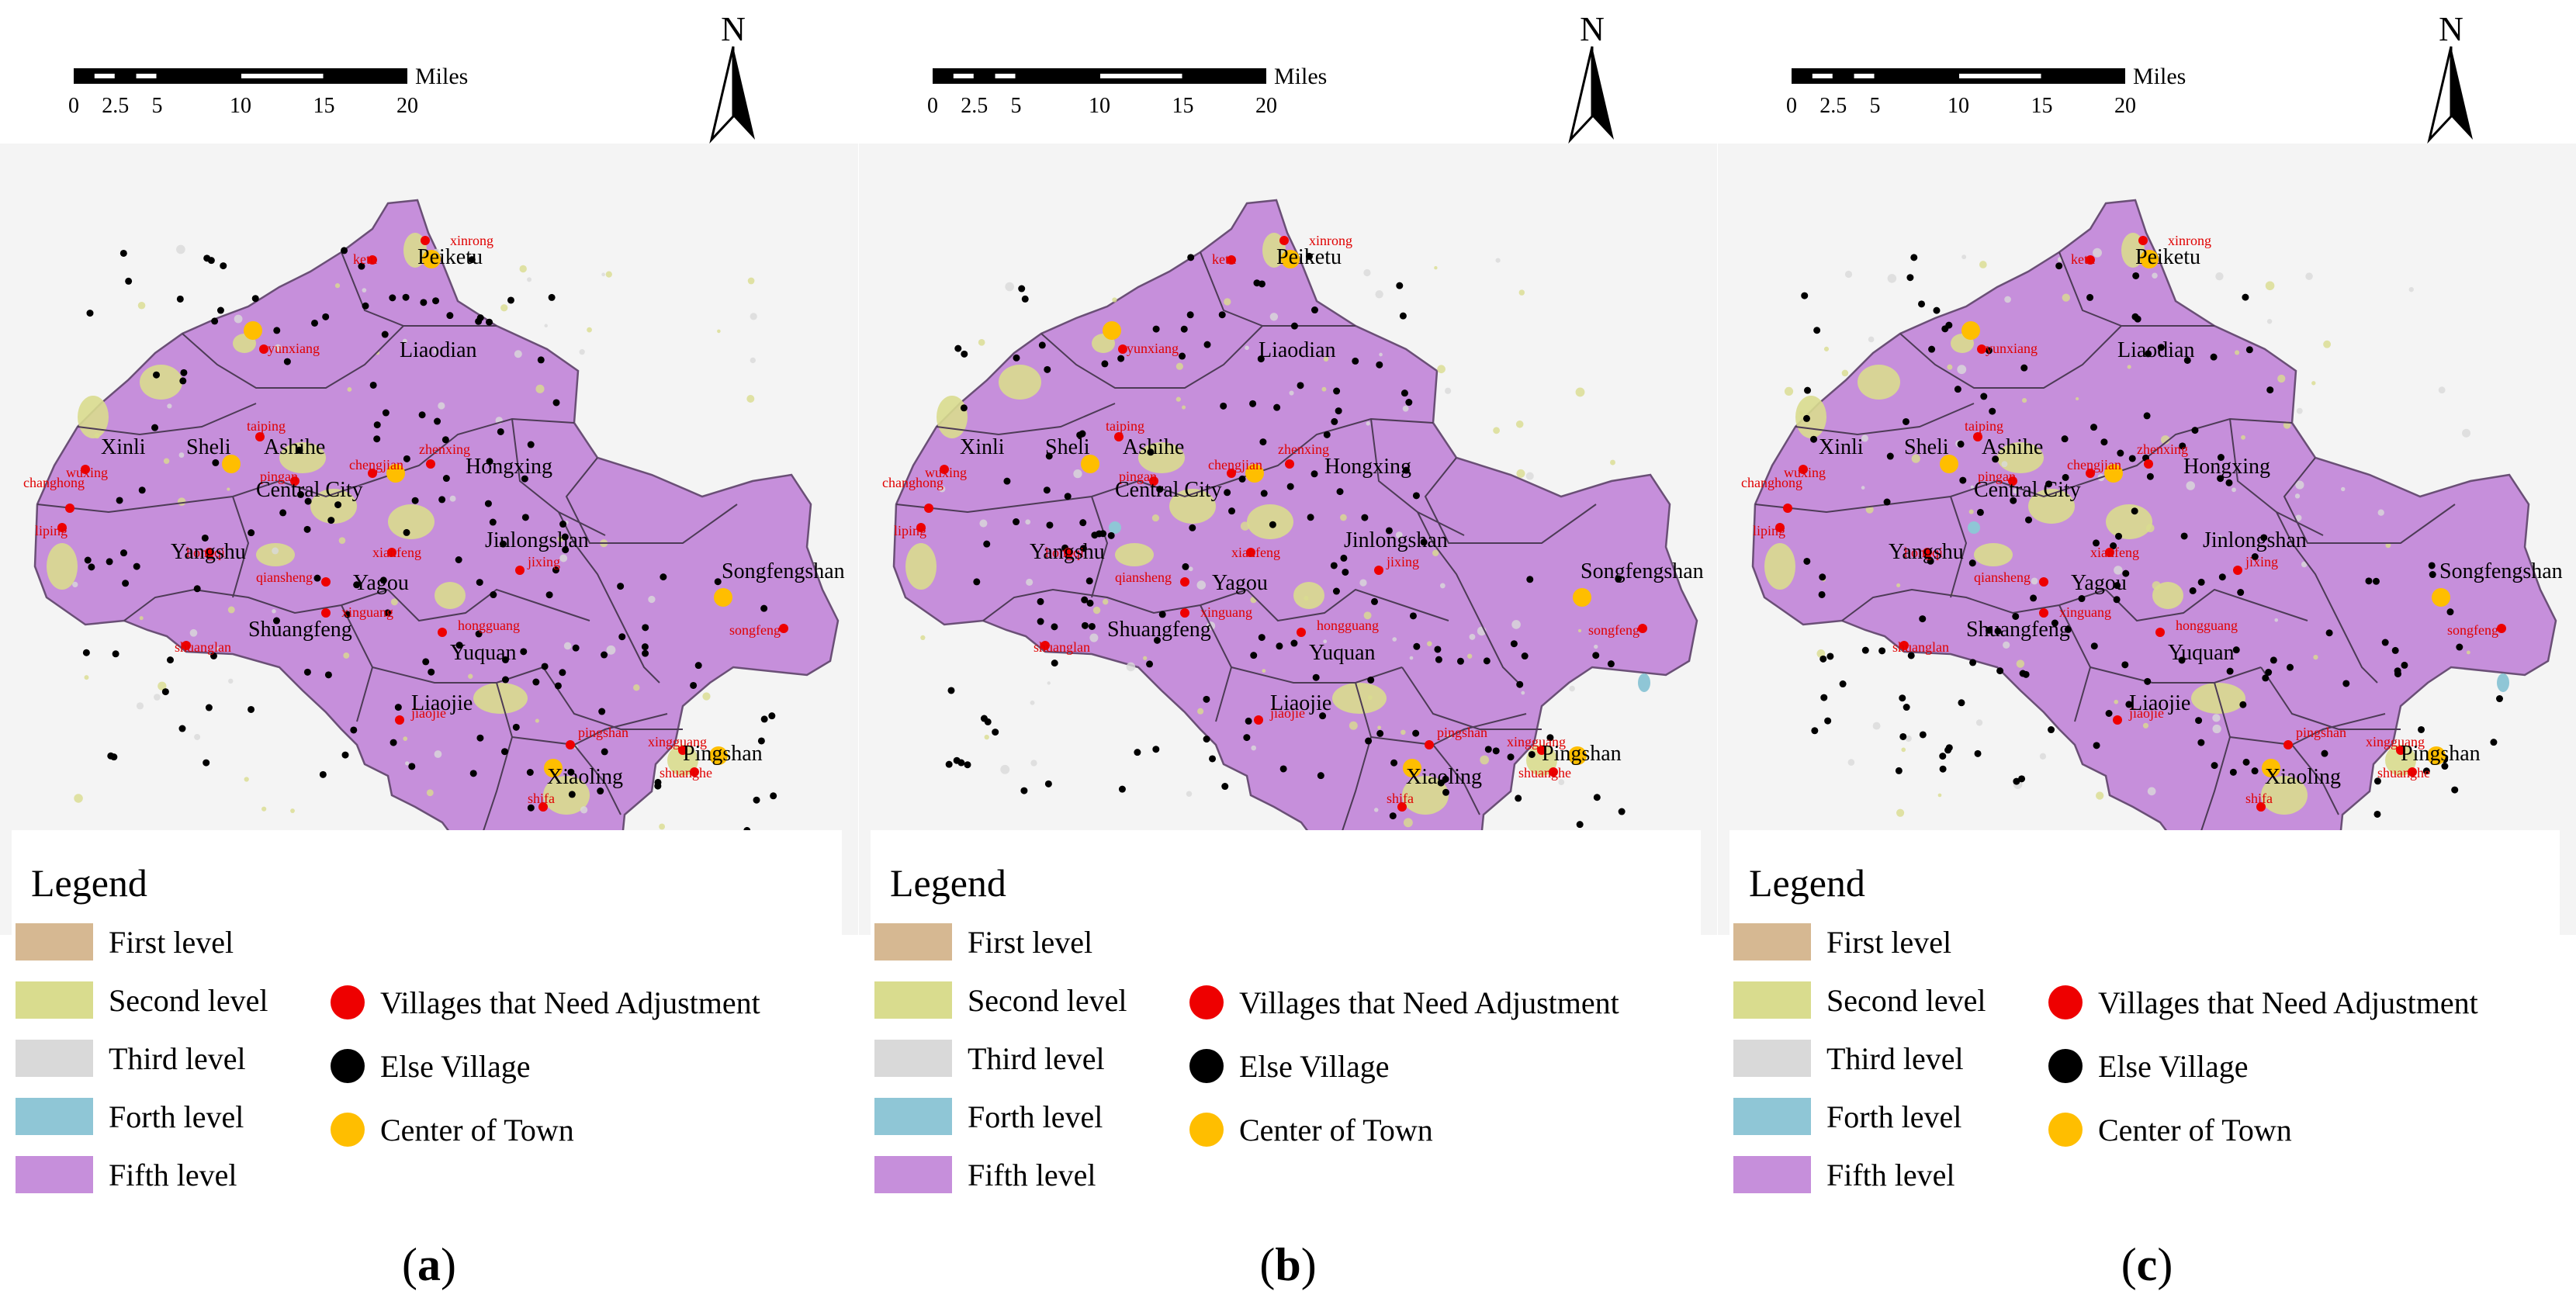 Image resolution: width=2576 pixels, height=1298 pixels. Describe the element at coordinates (2226, 467) in the screenshot. I see `town-label: Hongxing` at that location.